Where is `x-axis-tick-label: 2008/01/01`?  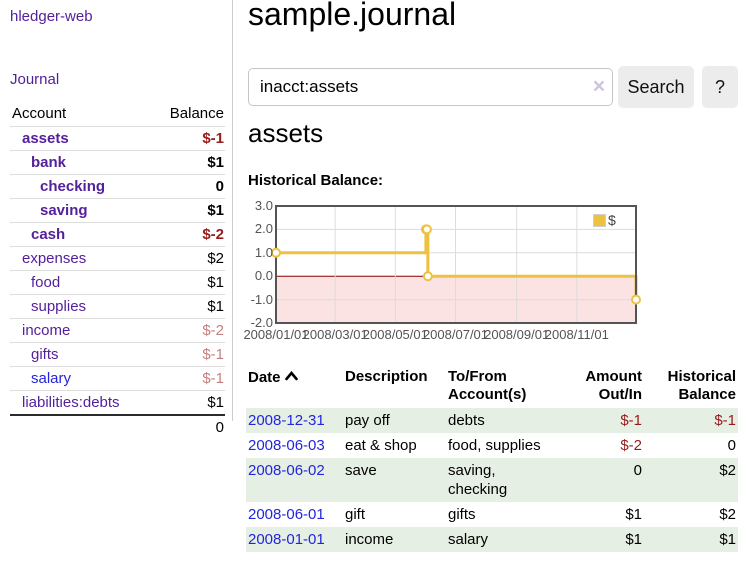 x-axis-tick-label: 2008/01/01 is located at coordinates (276, 334).